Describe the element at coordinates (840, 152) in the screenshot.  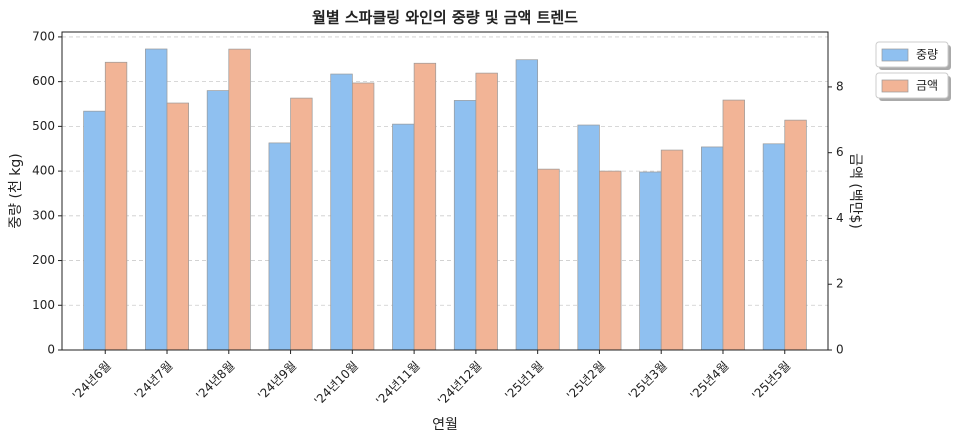
I see `y2-tick-label: 6` at that location.